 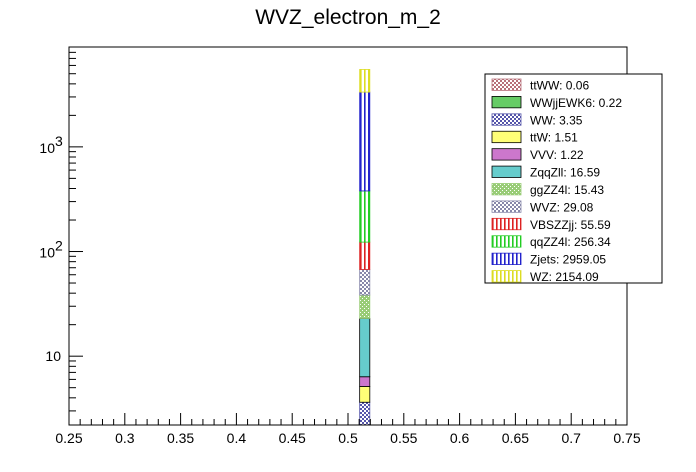 I want to click on bar-segment-zqqzll, so click(x=365, y=348).